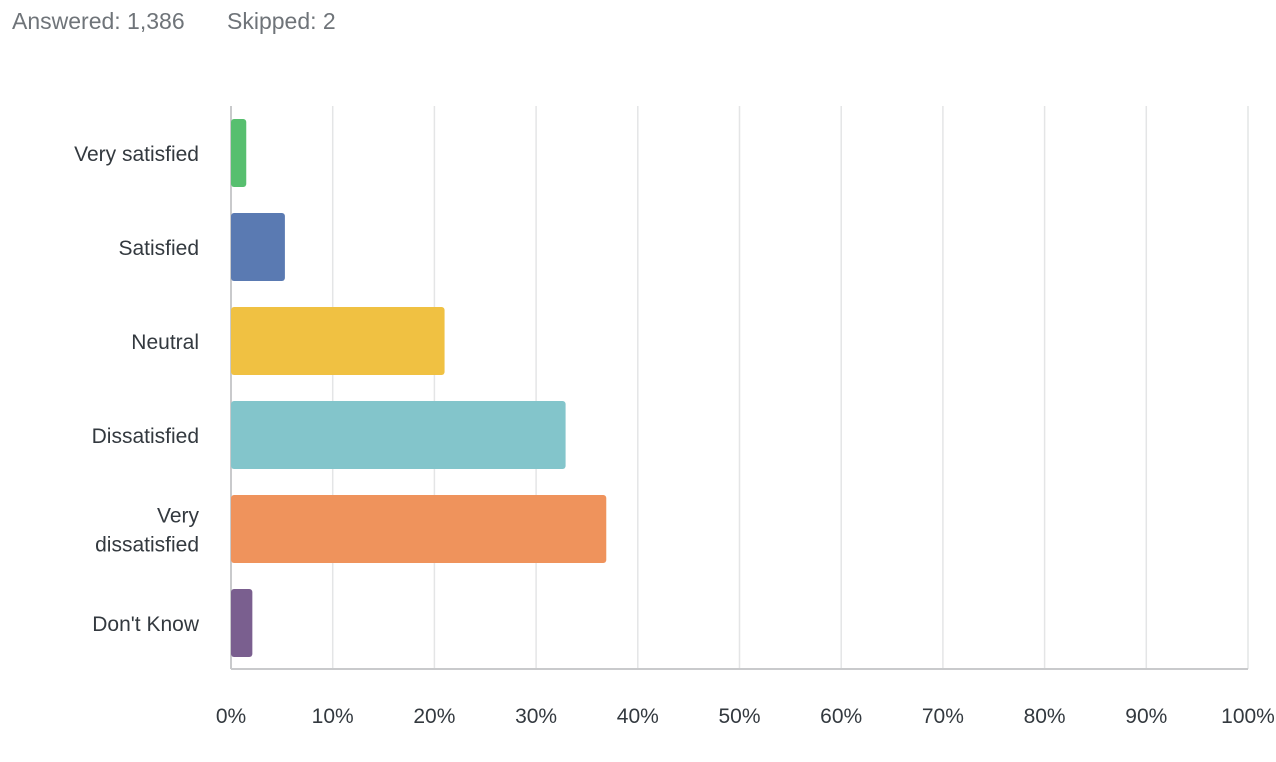 The height and width of the screenshot is (762, 1276). What do you see at coordinates (98, 21) in the screenshot?
I see `answered-count: Answered: 1,386` at bounding box center [98, 21].